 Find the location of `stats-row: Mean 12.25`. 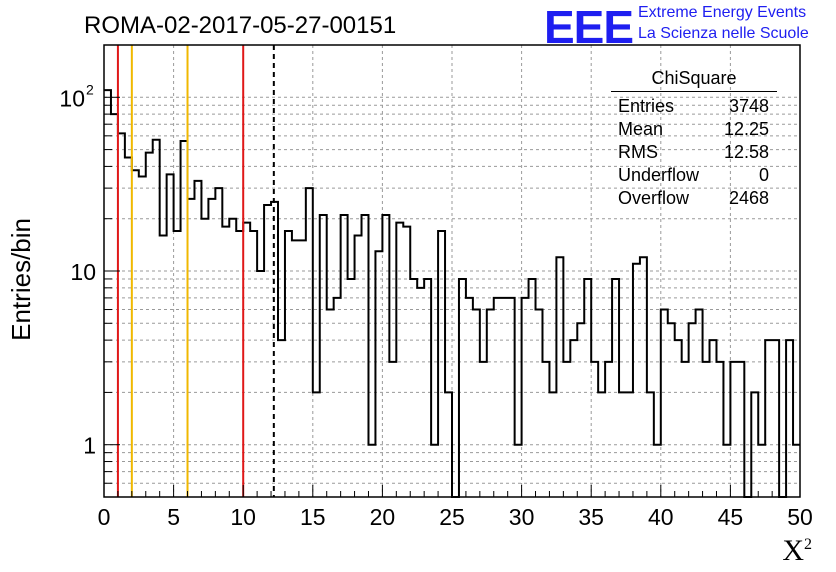

stats-row: Mean 12.25 is located at coordinates (694, 129).